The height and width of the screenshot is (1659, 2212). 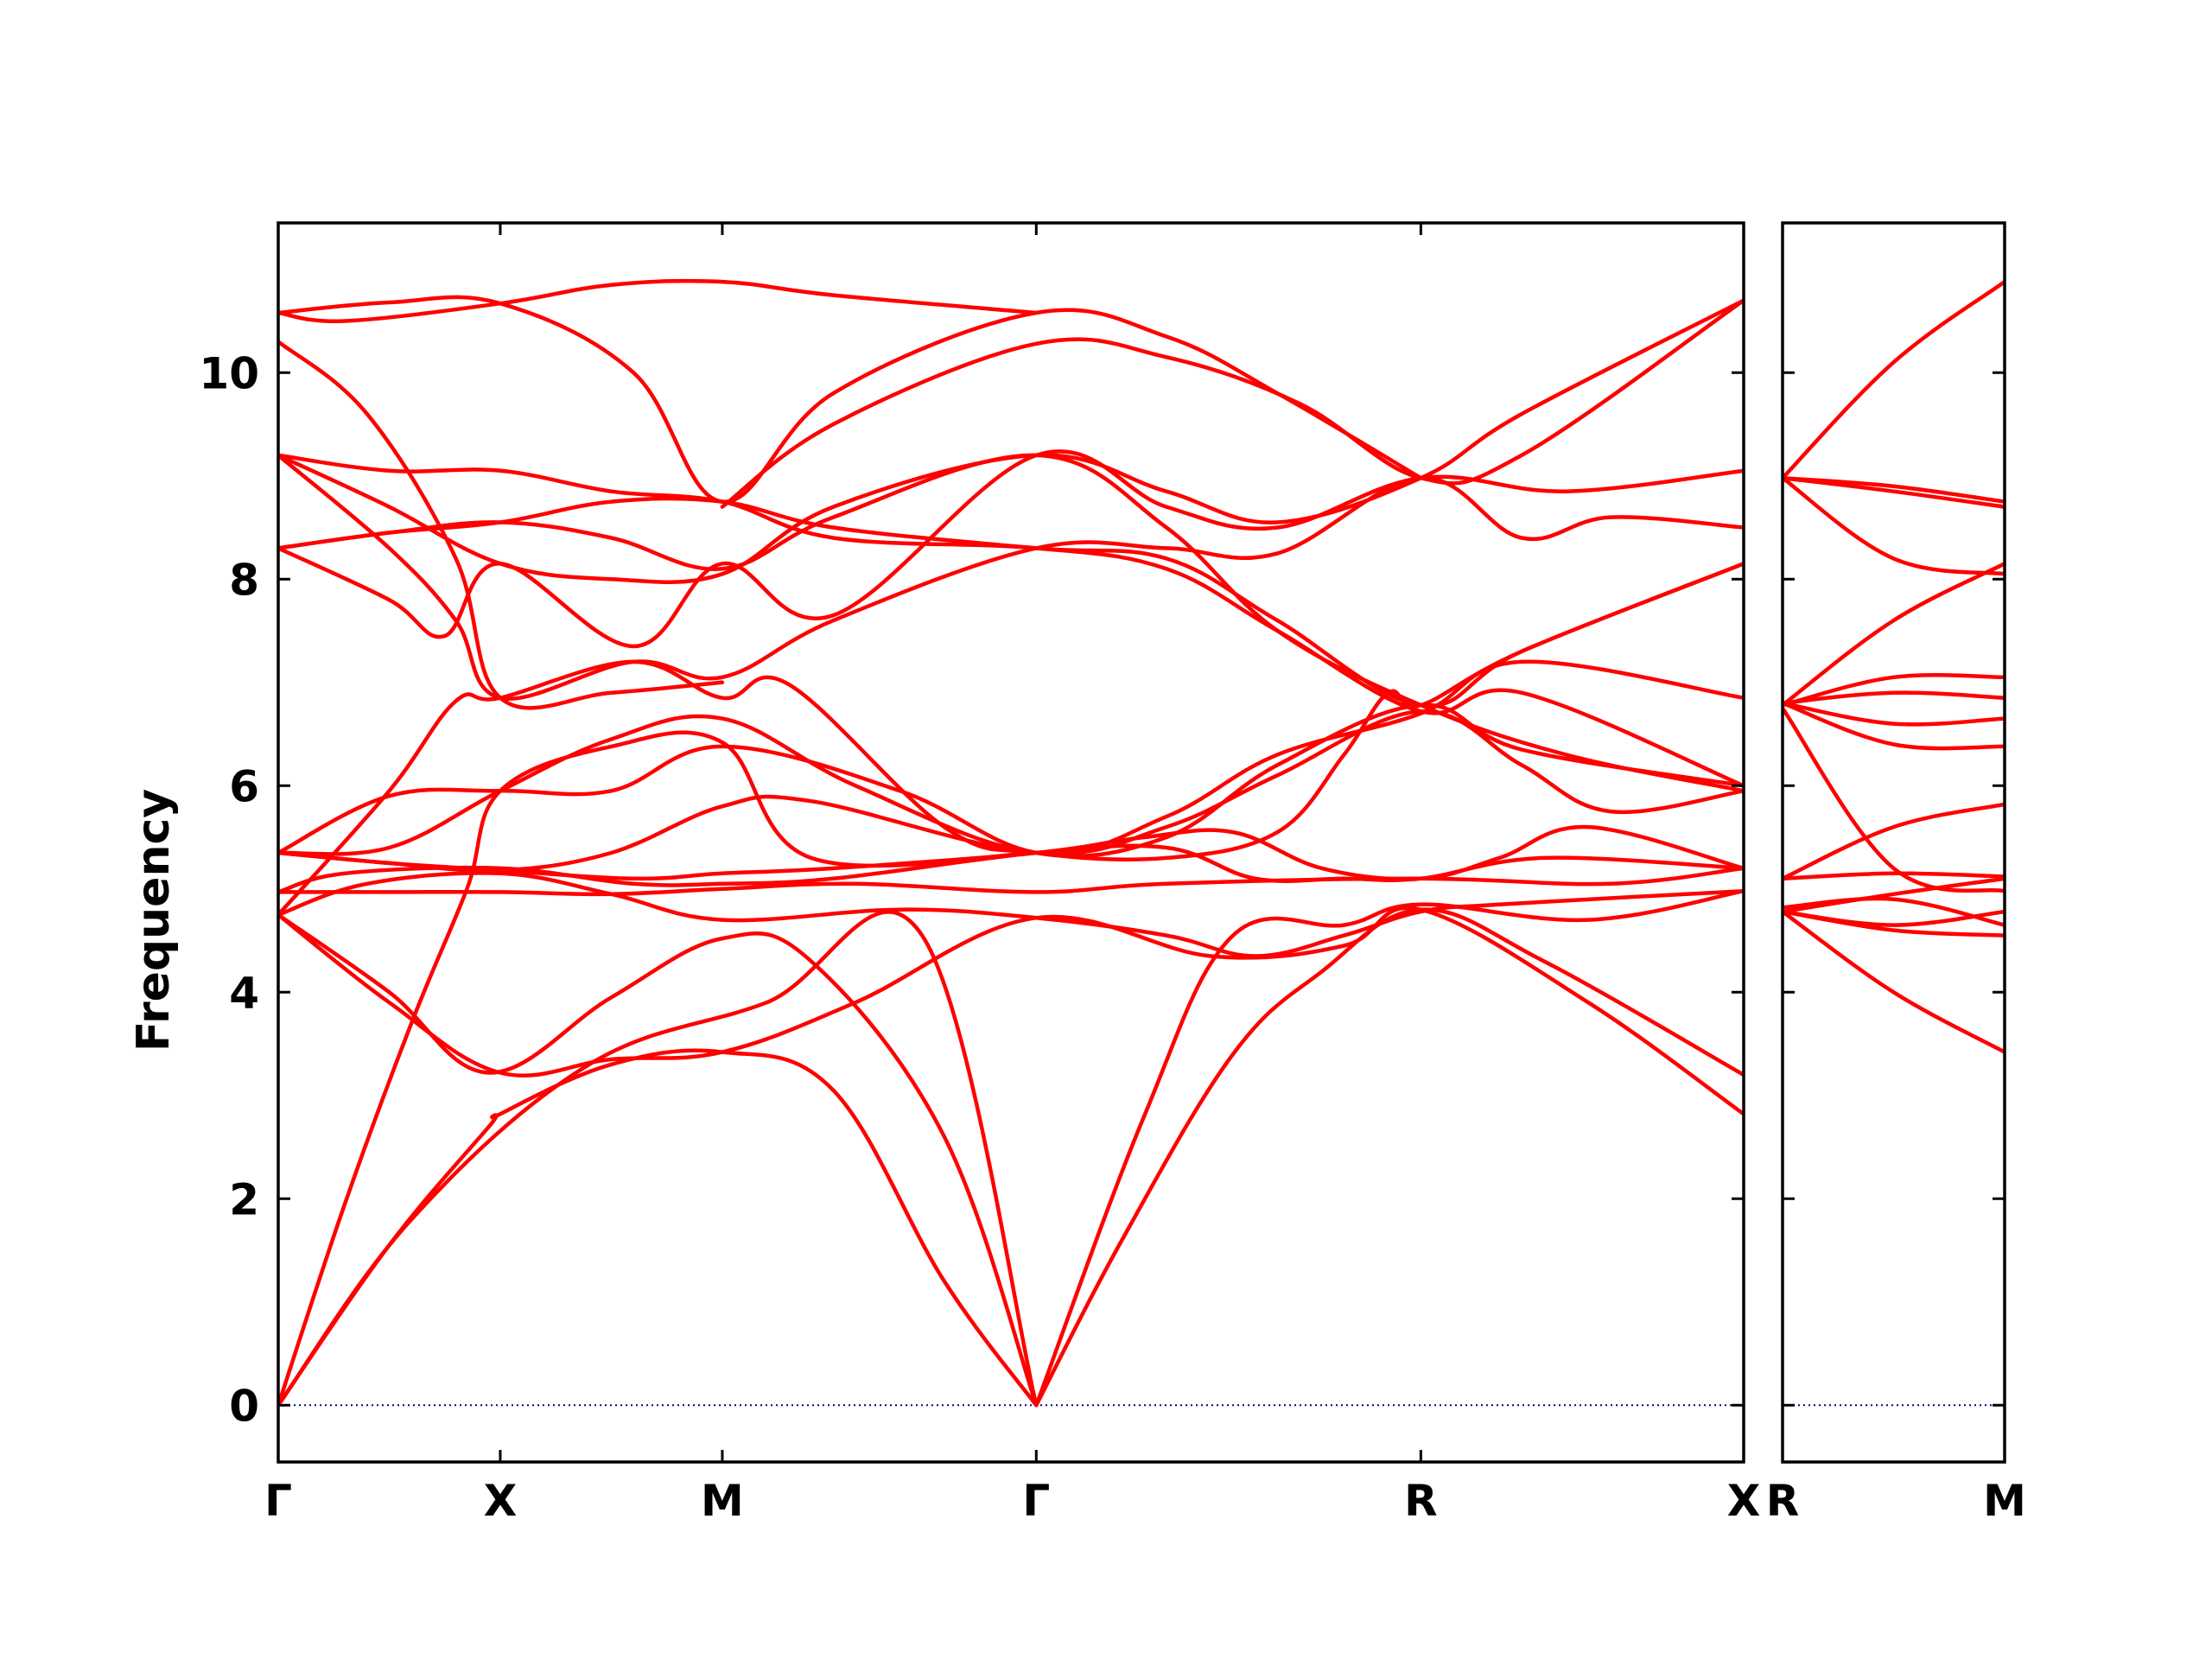 What do you see at coordinates (244, 580) in the screenshot?
I see `y-tick-label: 8` at bounding box center [244, 580].